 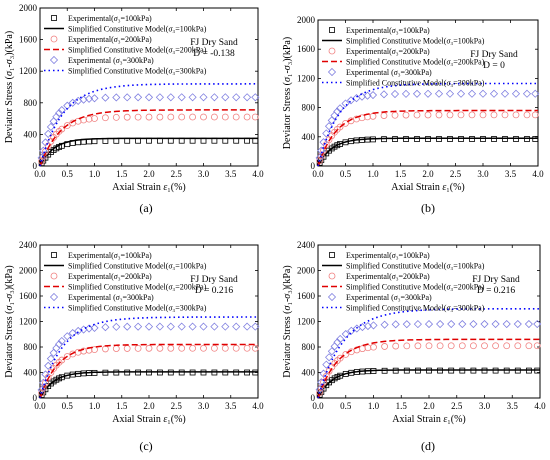 What do you see at coordinates (346, 174) in the screenshot?
I see `x-tick-label: 0.5` at bounding box center [346, 174].